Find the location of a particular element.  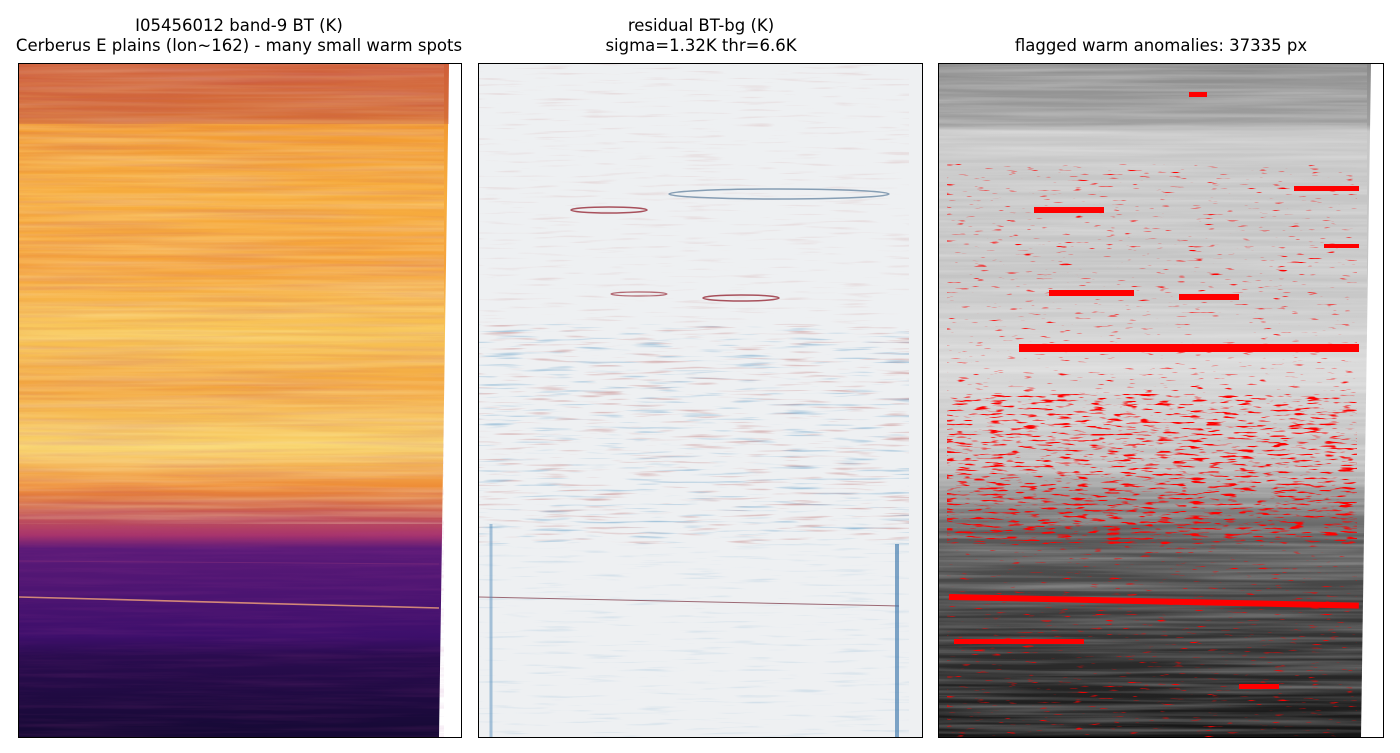

panel-residual-title: residual BT-bg (K) sigma=1.32K thr=6.6K is located at coordinates (701, 36).